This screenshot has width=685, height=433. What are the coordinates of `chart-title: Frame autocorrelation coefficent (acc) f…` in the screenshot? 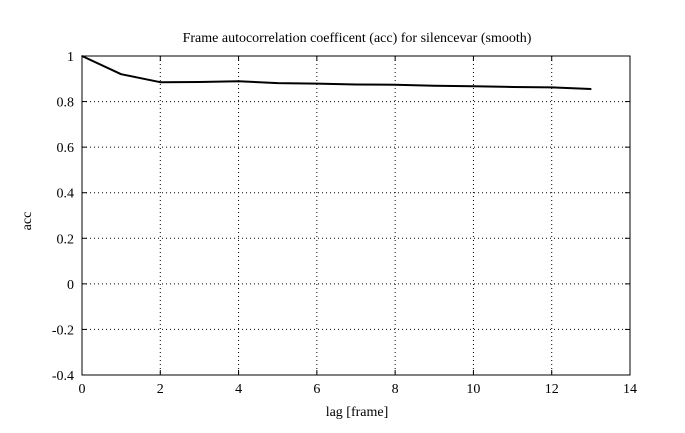 It's located at (357, 38).